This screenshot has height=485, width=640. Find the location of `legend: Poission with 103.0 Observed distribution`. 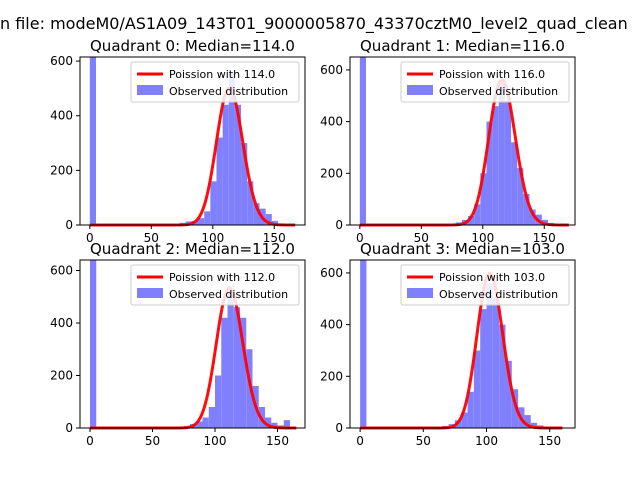

legend: Poission with 103.0 Observed distribution is located at coordinates (485, 285).